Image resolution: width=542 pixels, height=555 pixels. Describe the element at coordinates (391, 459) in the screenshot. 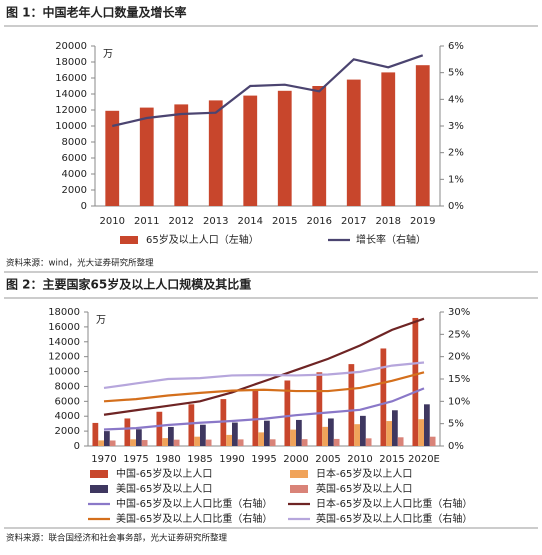

I see `x-tick-label: 2015` at that location.